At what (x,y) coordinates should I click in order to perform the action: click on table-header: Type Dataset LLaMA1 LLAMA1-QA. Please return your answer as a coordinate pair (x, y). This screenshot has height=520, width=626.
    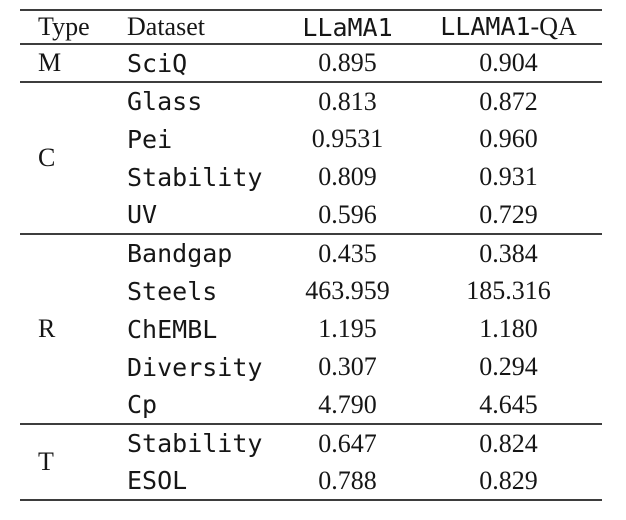
    Looking at the image, I should click on (311, 27).